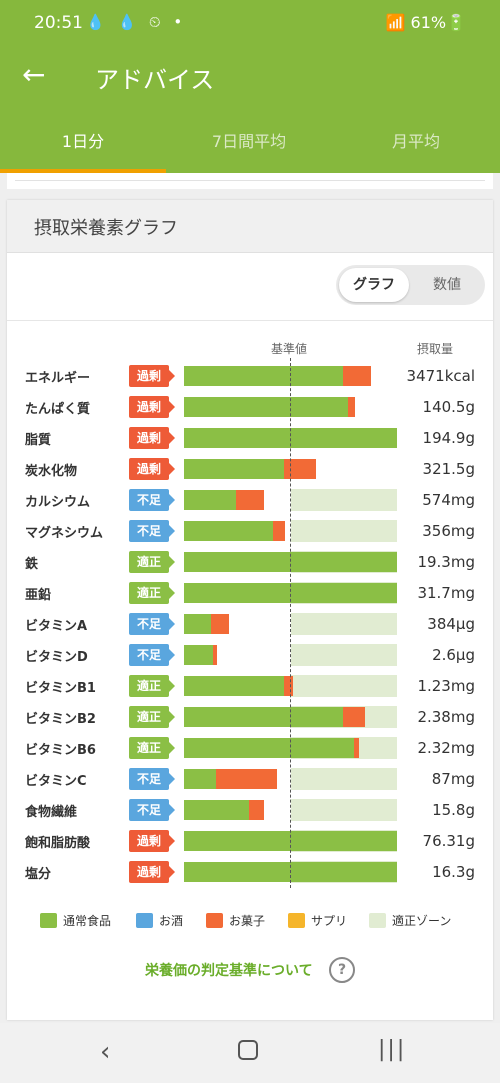 The height and width of the screenshot is (1083, 500). I want to click on battery-status: 📶 61%🔋, so click(426, 22).